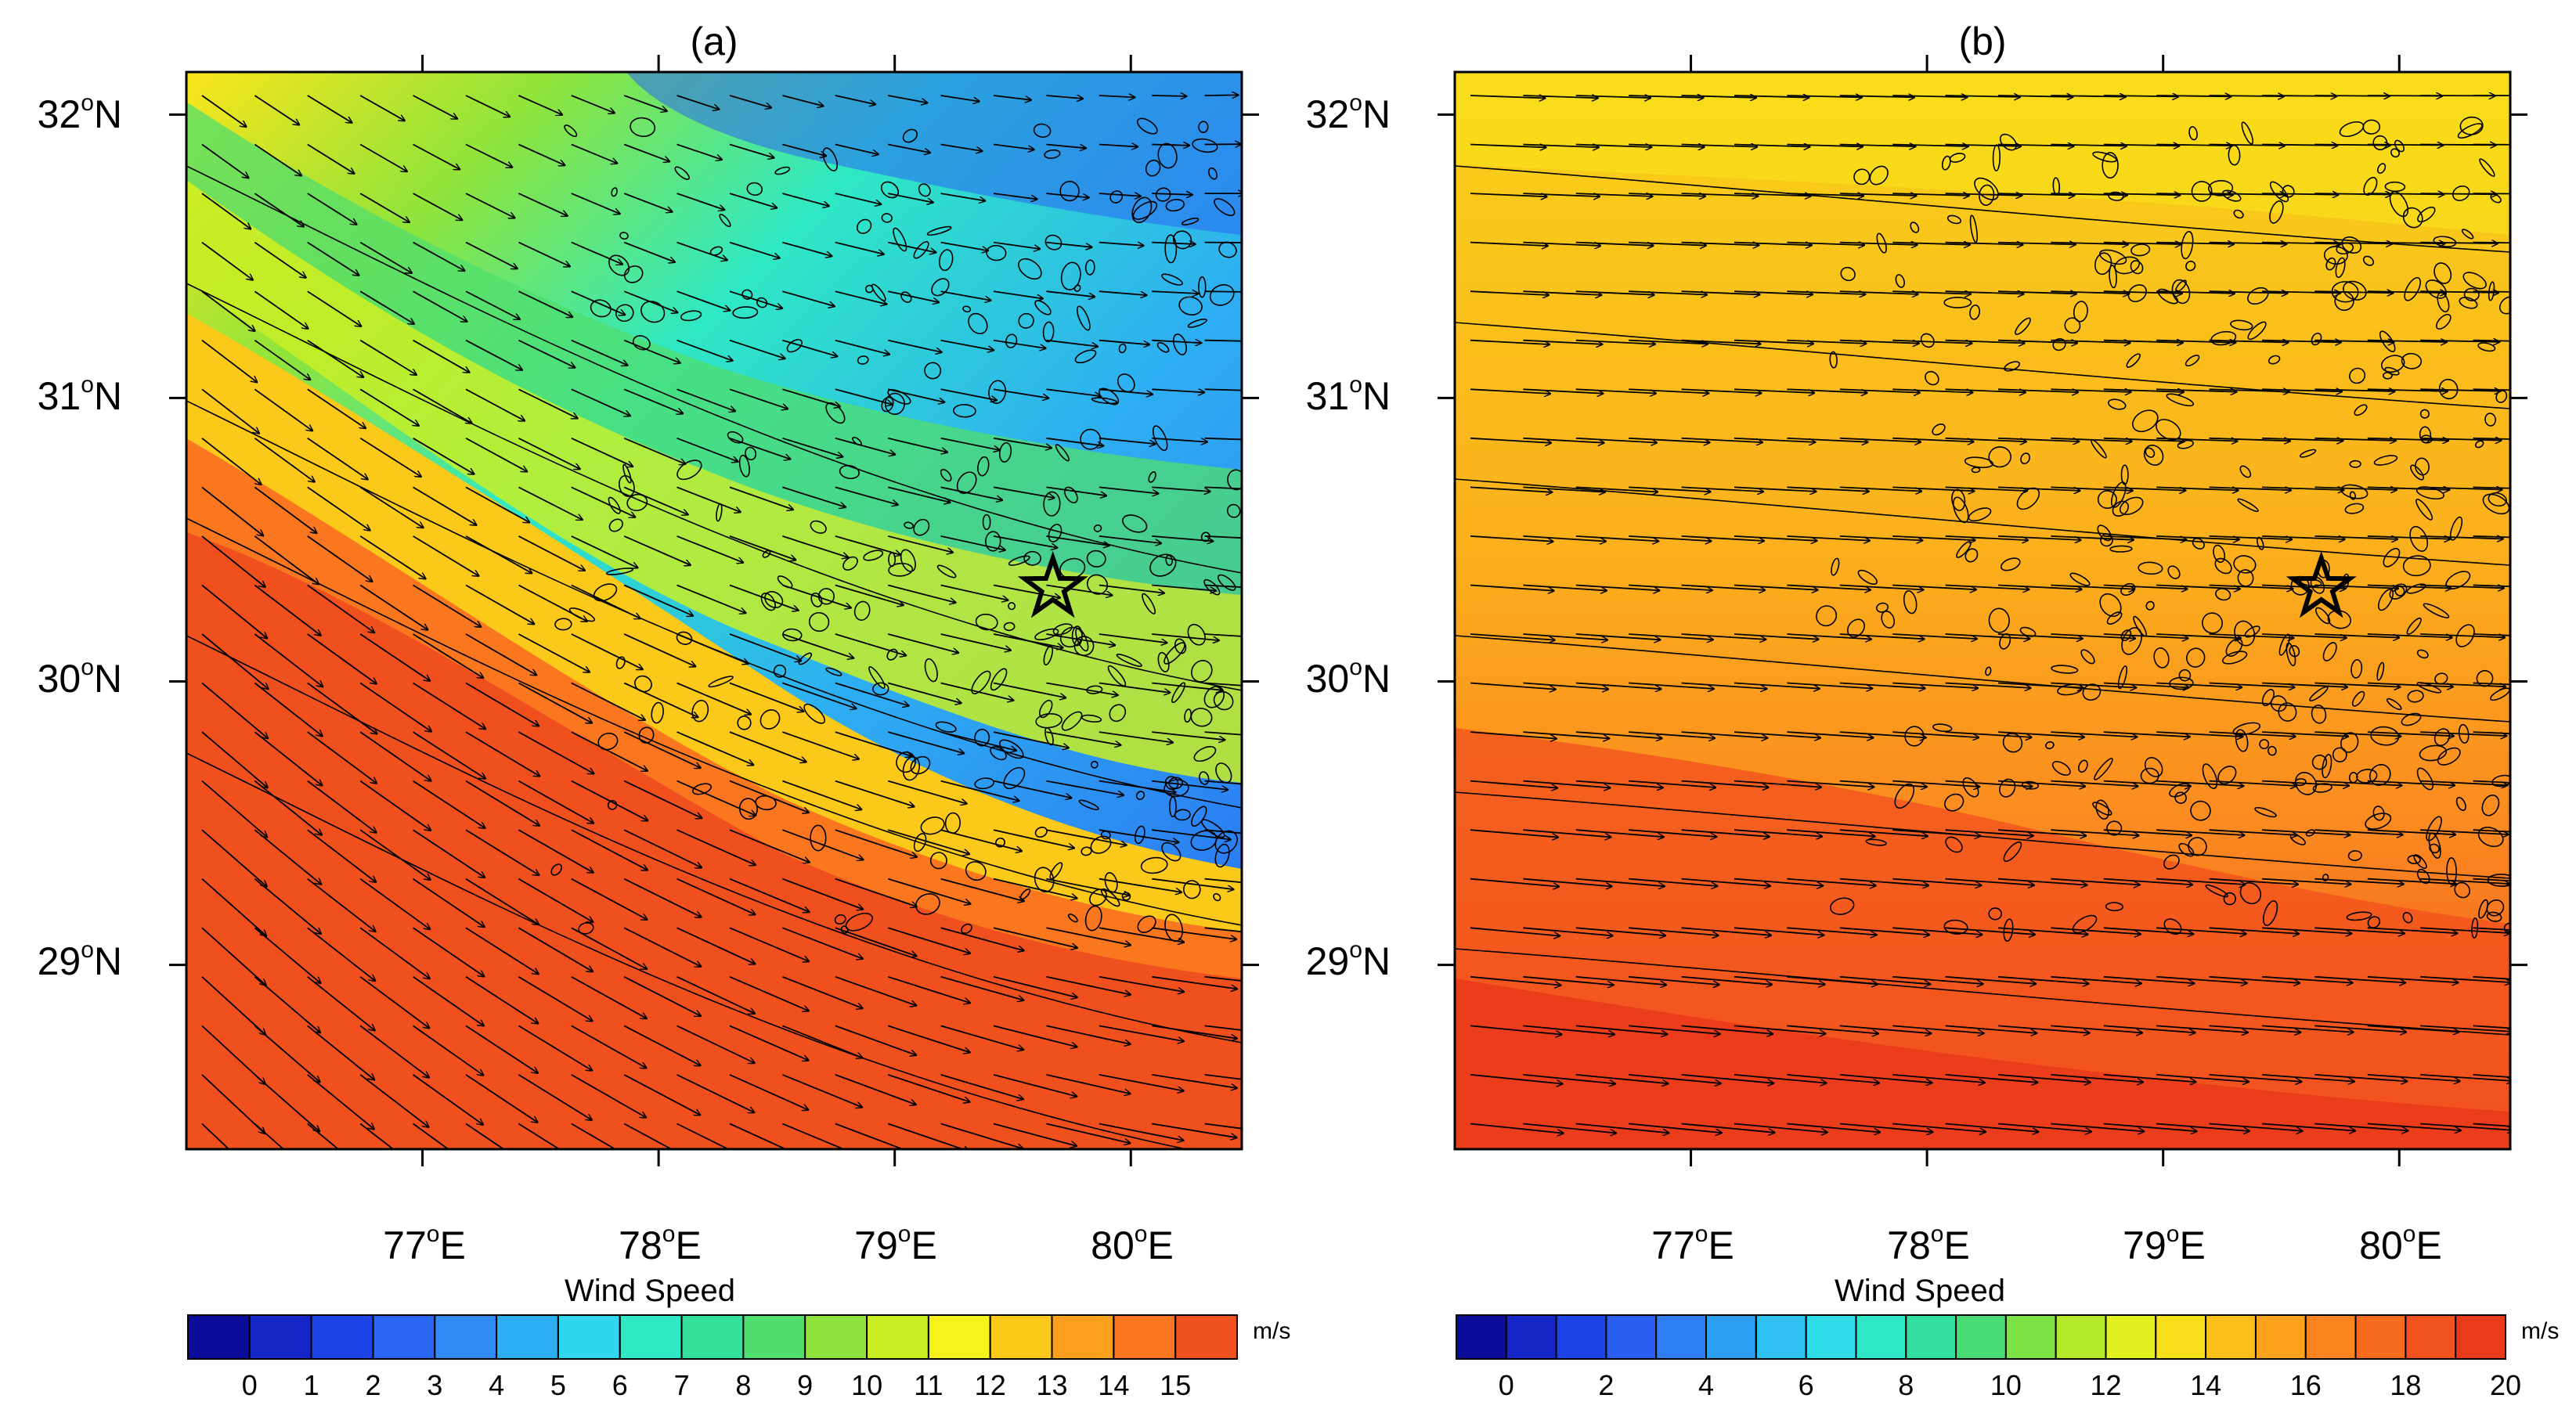 This screenshot has width=2576, height=1420. Describe the element at coordinates (1920, 1291) in the screenshot. I see `panel-b-colorbar-title: Wind Speed` at that location.